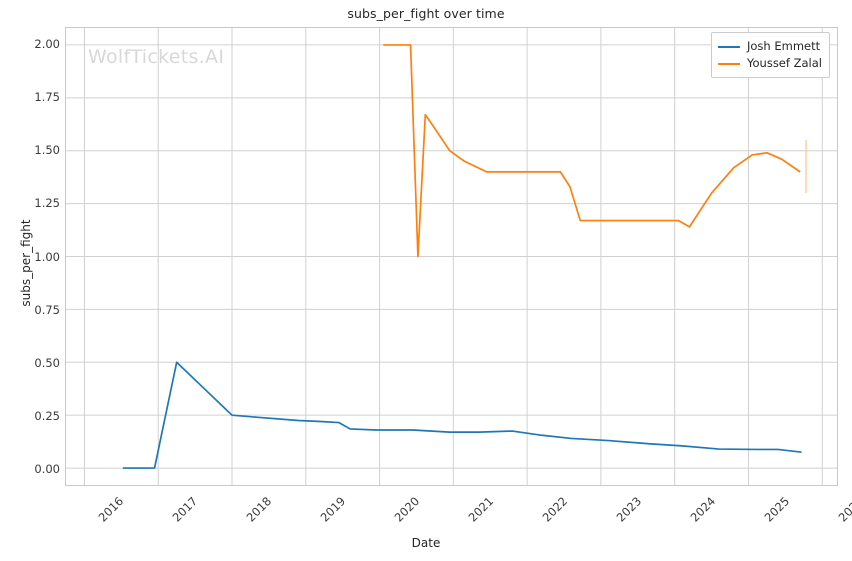 This screenshot has height=561, width=852. Describe the element at coordinates (47, 415) in the screenshot. I see `y-tick-label: 0.25` at that location.